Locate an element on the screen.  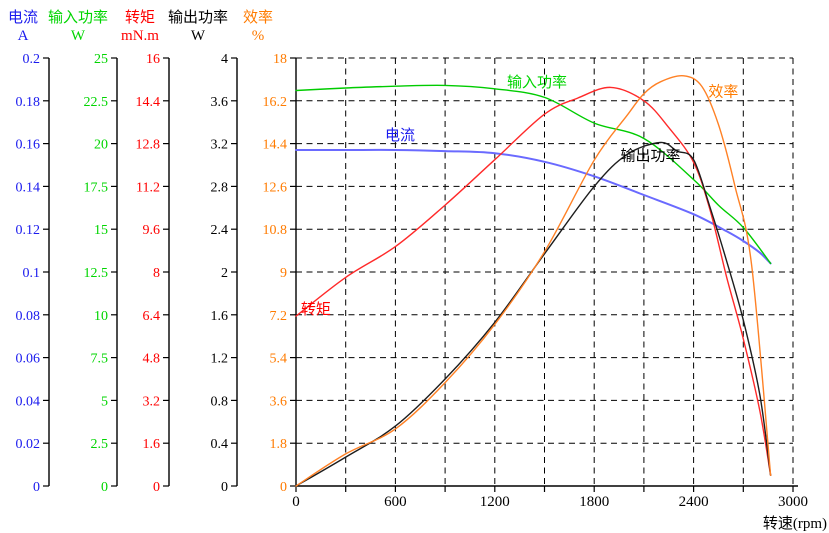
y-axis-tick-label-output-power: 1.6 is located at coordinates (220, 316).